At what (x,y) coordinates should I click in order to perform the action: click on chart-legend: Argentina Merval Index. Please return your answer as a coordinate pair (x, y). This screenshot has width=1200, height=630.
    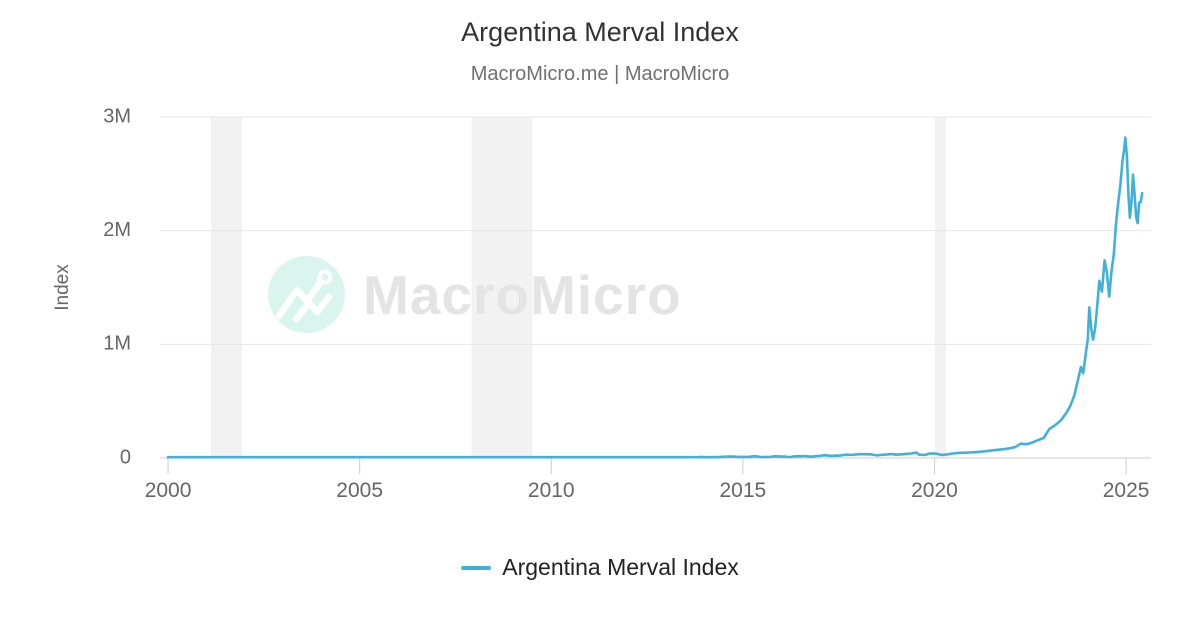
    Looking at the image, I should click on (600, 567).